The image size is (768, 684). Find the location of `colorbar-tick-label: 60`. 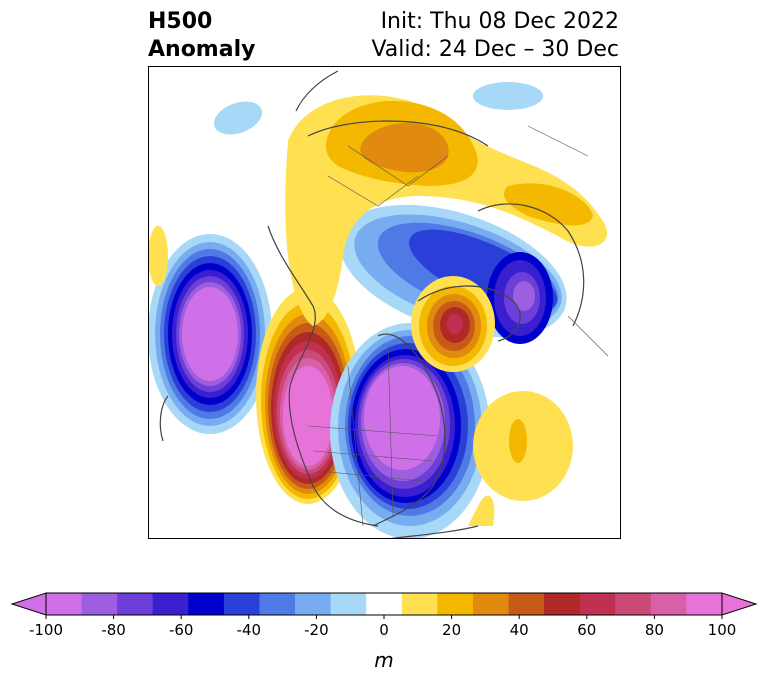

colorbar-tick-label: 60 is located at coordinates (586, 630).